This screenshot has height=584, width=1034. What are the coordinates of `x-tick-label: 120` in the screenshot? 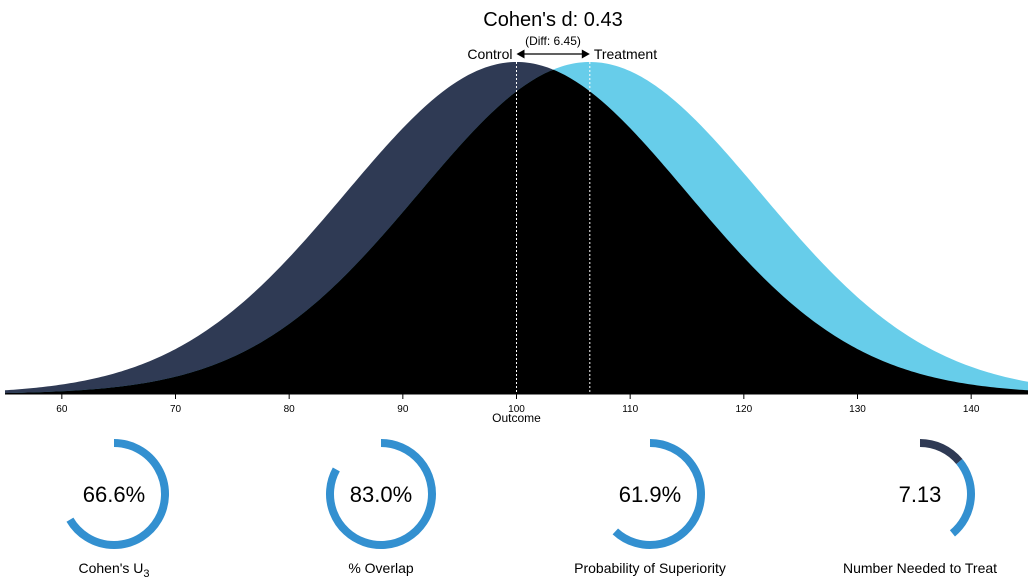 It's located at (743, 409).